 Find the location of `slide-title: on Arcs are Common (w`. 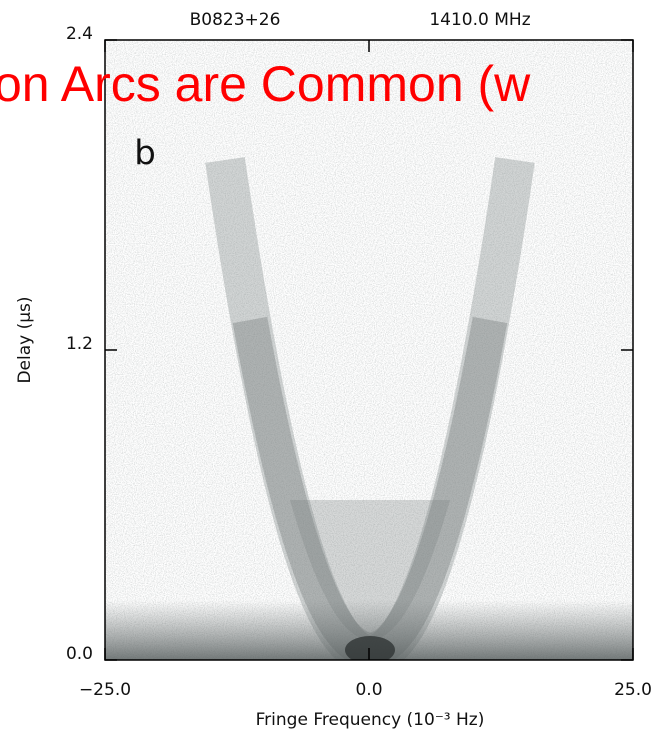

slide-title: on Arcs are Common (w is located at coordinates (265, 84).